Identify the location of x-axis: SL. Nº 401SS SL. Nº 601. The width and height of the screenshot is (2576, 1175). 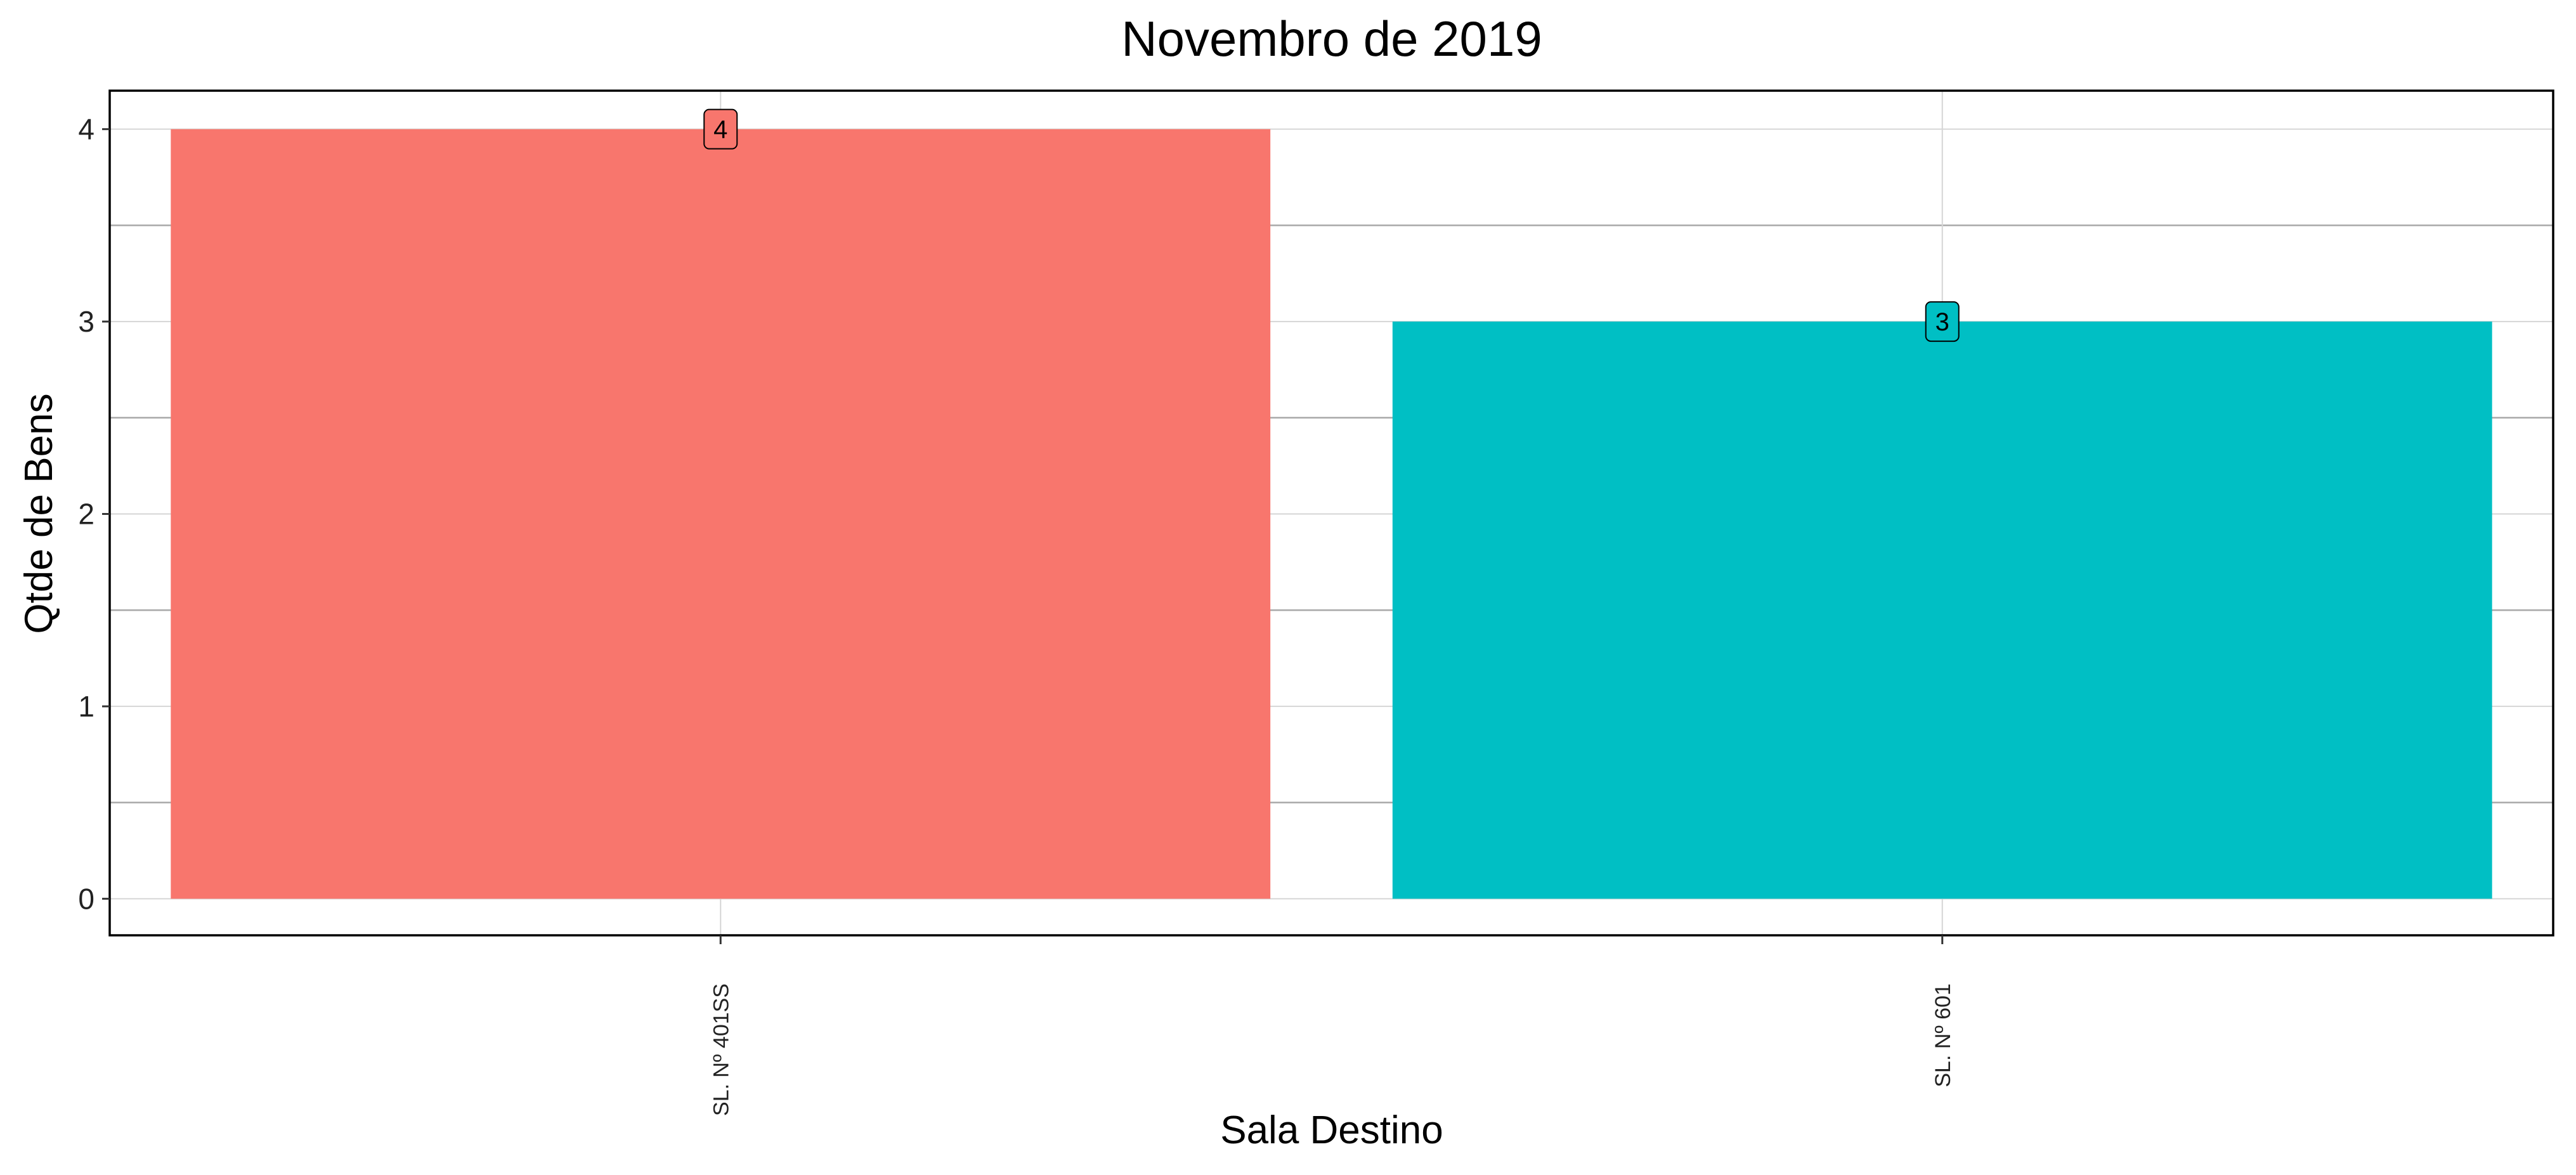
(1332, 1025).